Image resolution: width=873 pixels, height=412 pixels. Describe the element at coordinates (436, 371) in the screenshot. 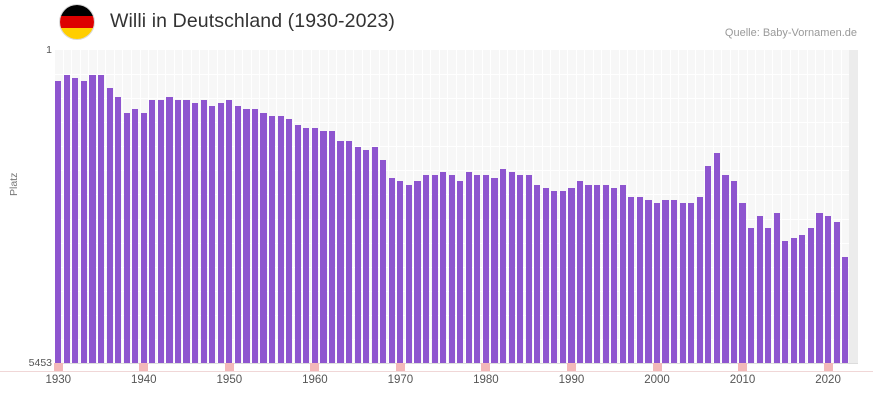

I see `bottom-rule` at that location.